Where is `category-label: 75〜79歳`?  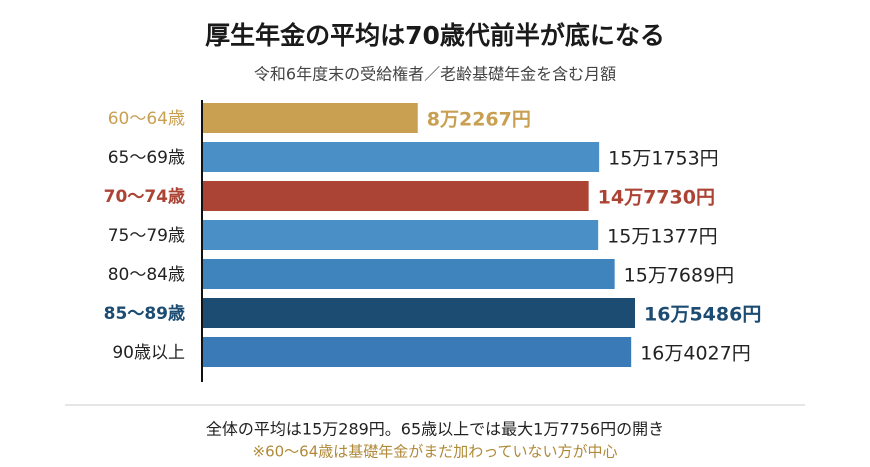 category-label: 75〜79歳 is located at coordinates (146, 236).